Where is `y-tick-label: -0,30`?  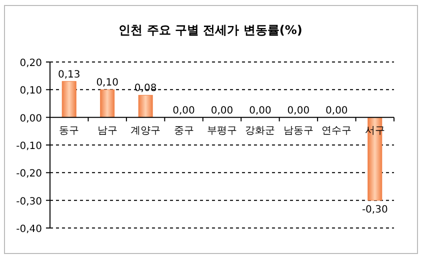
y-tick-label: -0,30 is located at coordinates (29, 202).